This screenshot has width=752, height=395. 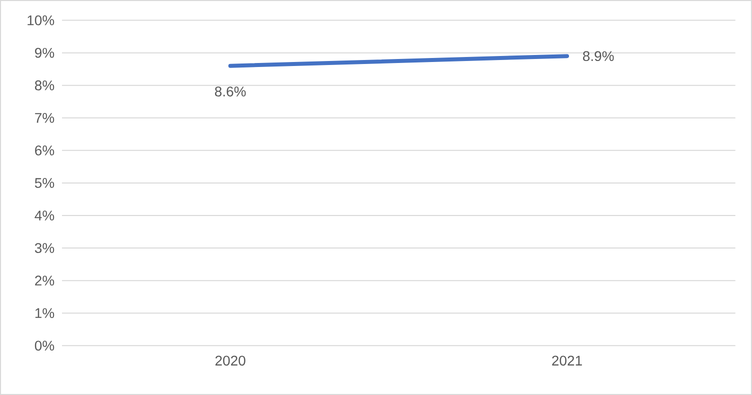 I want to click on y-tick-label: 10%, so click(x=41, y=20).